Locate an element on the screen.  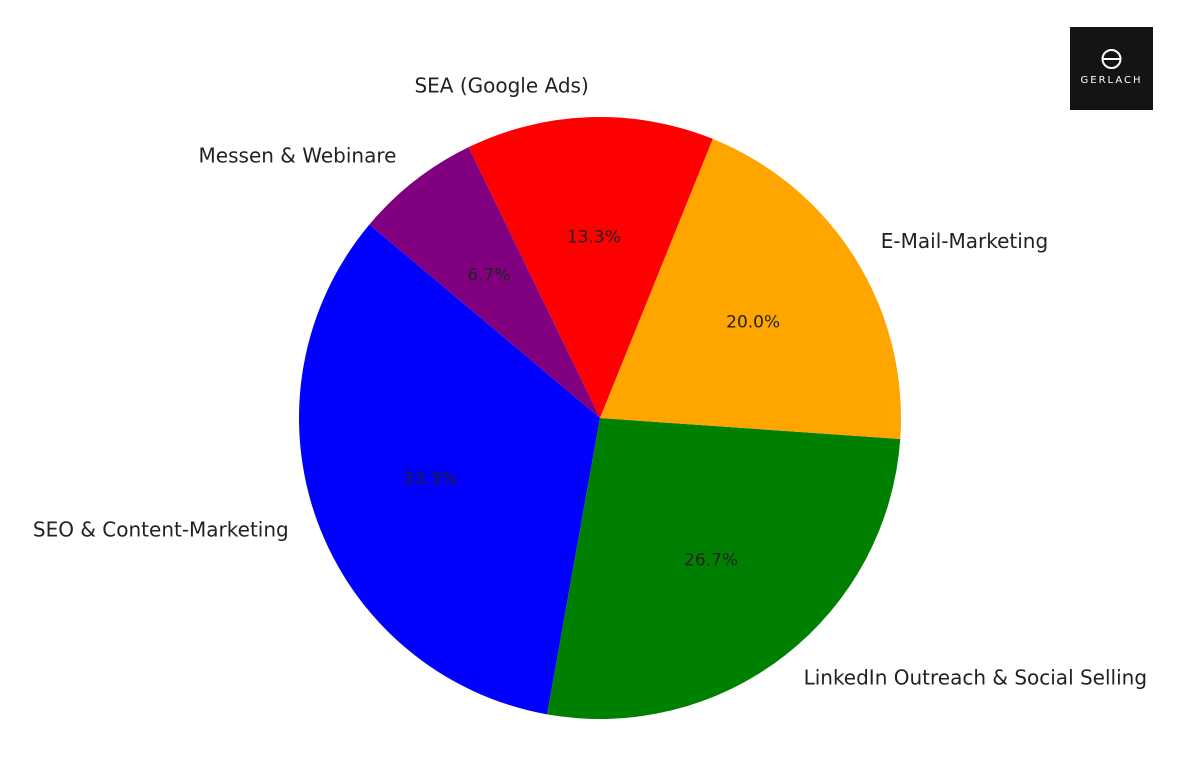
value-label: 6.7% is located at coordinates (488, 276).